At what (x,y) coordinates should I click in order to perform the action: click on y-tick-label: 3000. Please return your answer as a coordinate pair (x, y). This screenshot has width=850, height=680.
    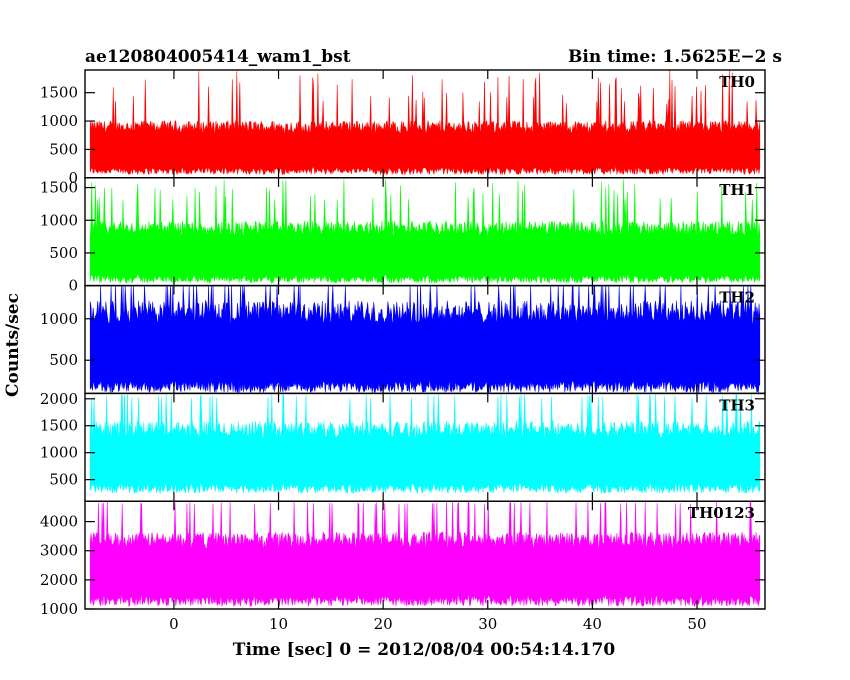
    Looking at the image, I should click on (59, 551).